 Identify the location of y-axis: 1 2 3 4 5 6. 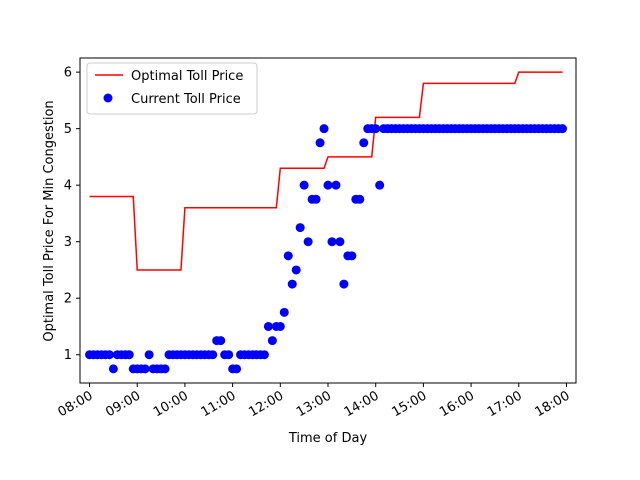
(72, 214).